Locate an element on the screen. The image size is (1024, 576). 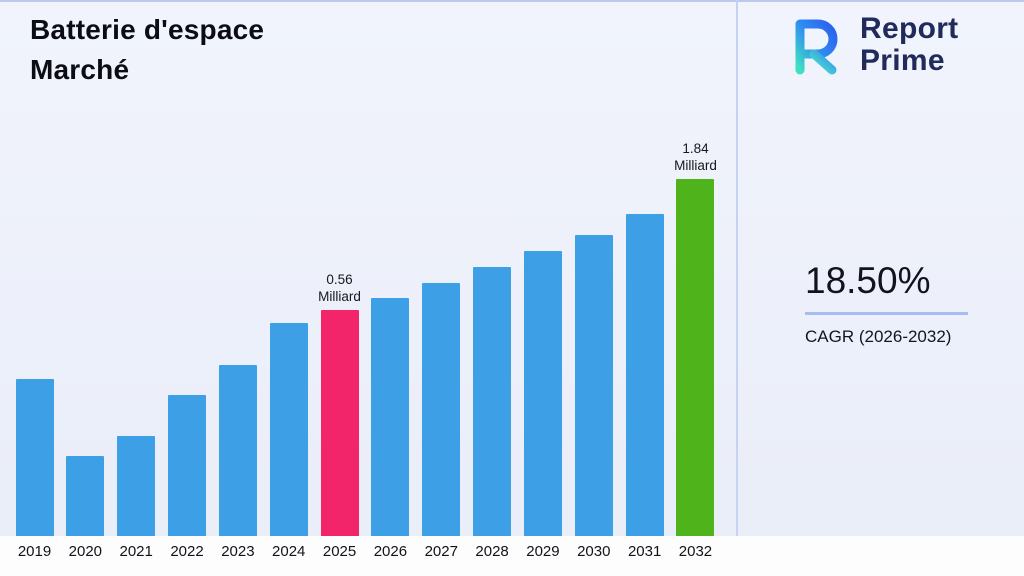
report-prime-logo: Report Prime is located at coordinates (868, 45).